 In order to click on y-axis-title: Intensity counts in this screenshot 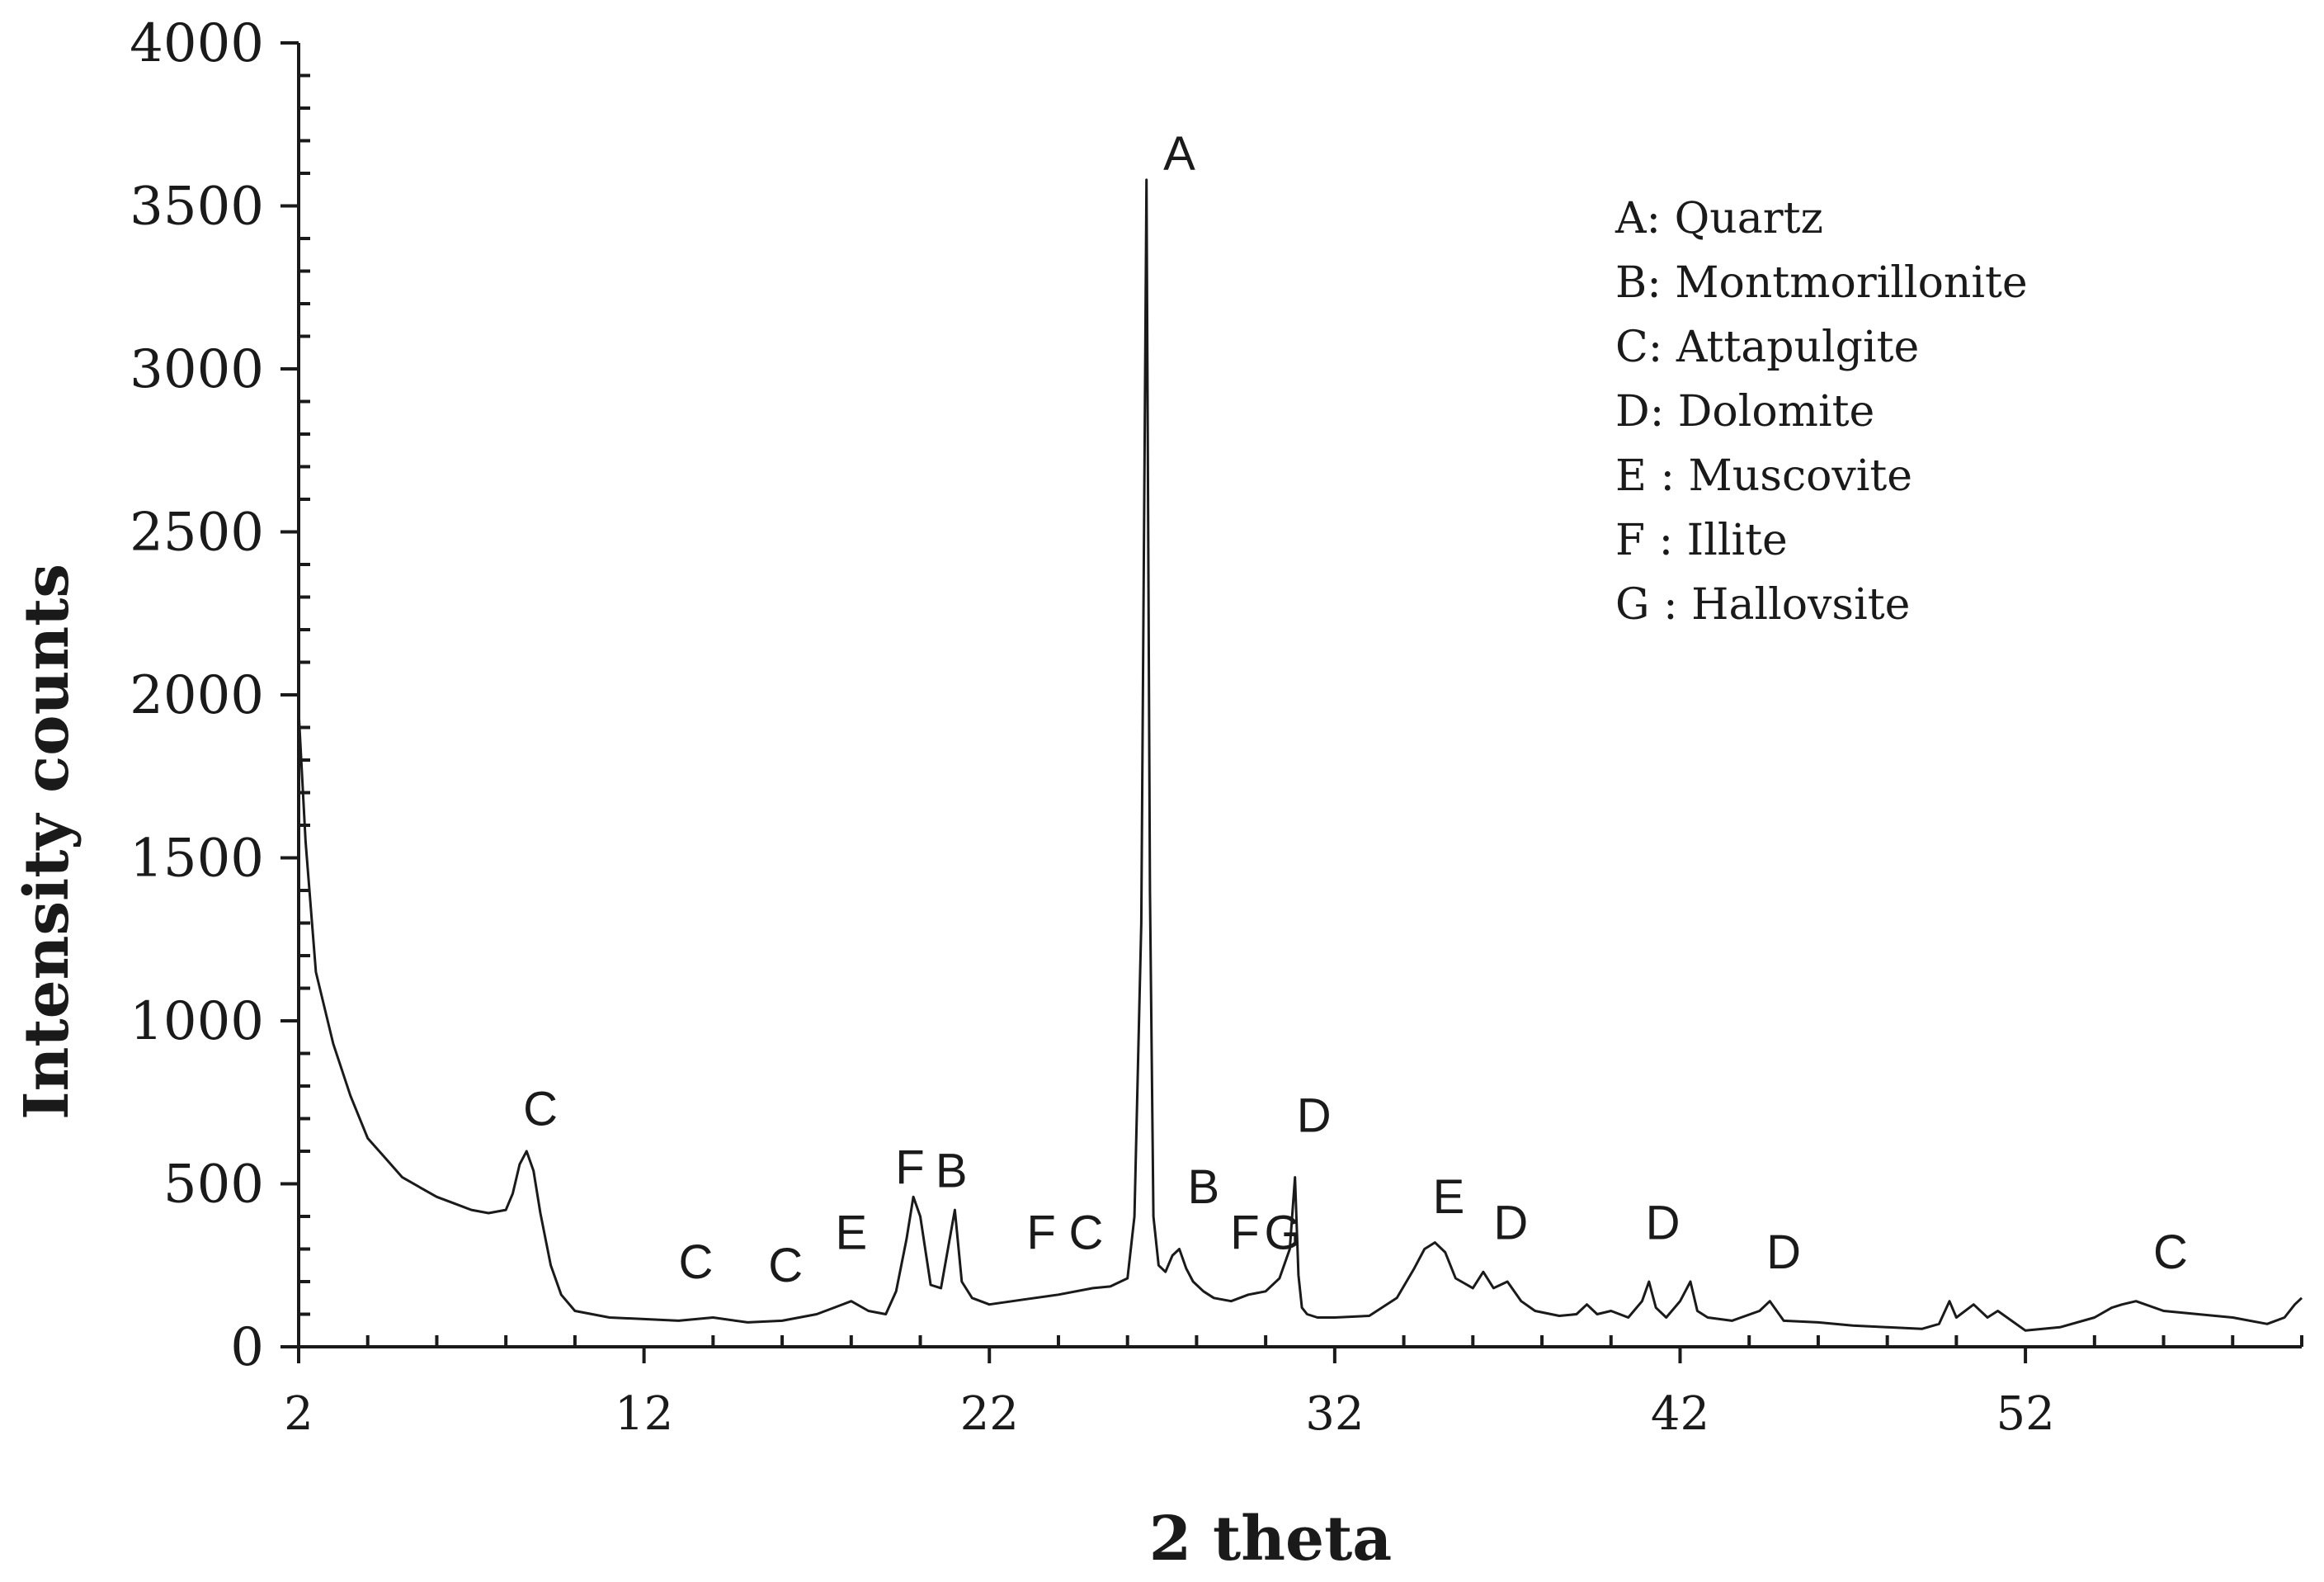, I will do `click(47, 842)`.